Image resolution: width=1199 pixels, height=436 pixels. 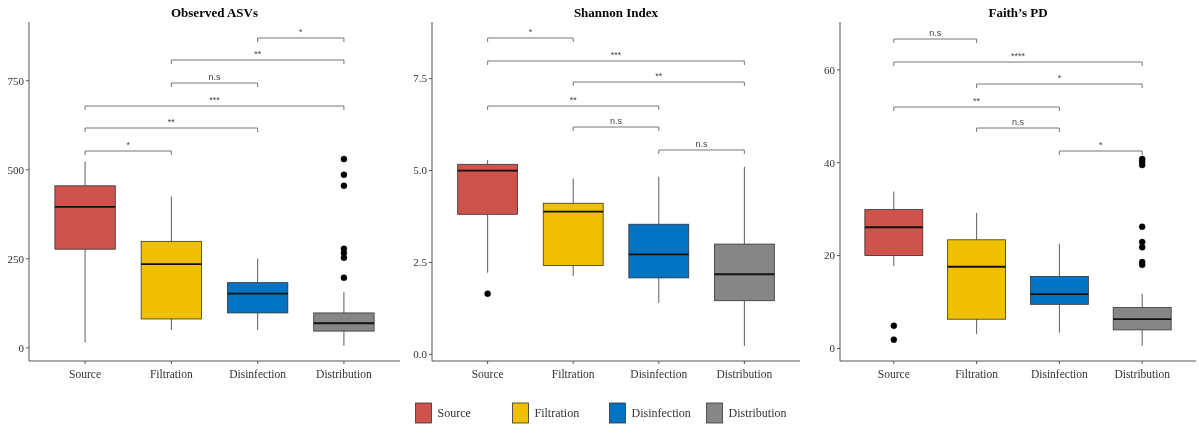 I want to click on category-label: Filtration, so click(x=557, y=413).